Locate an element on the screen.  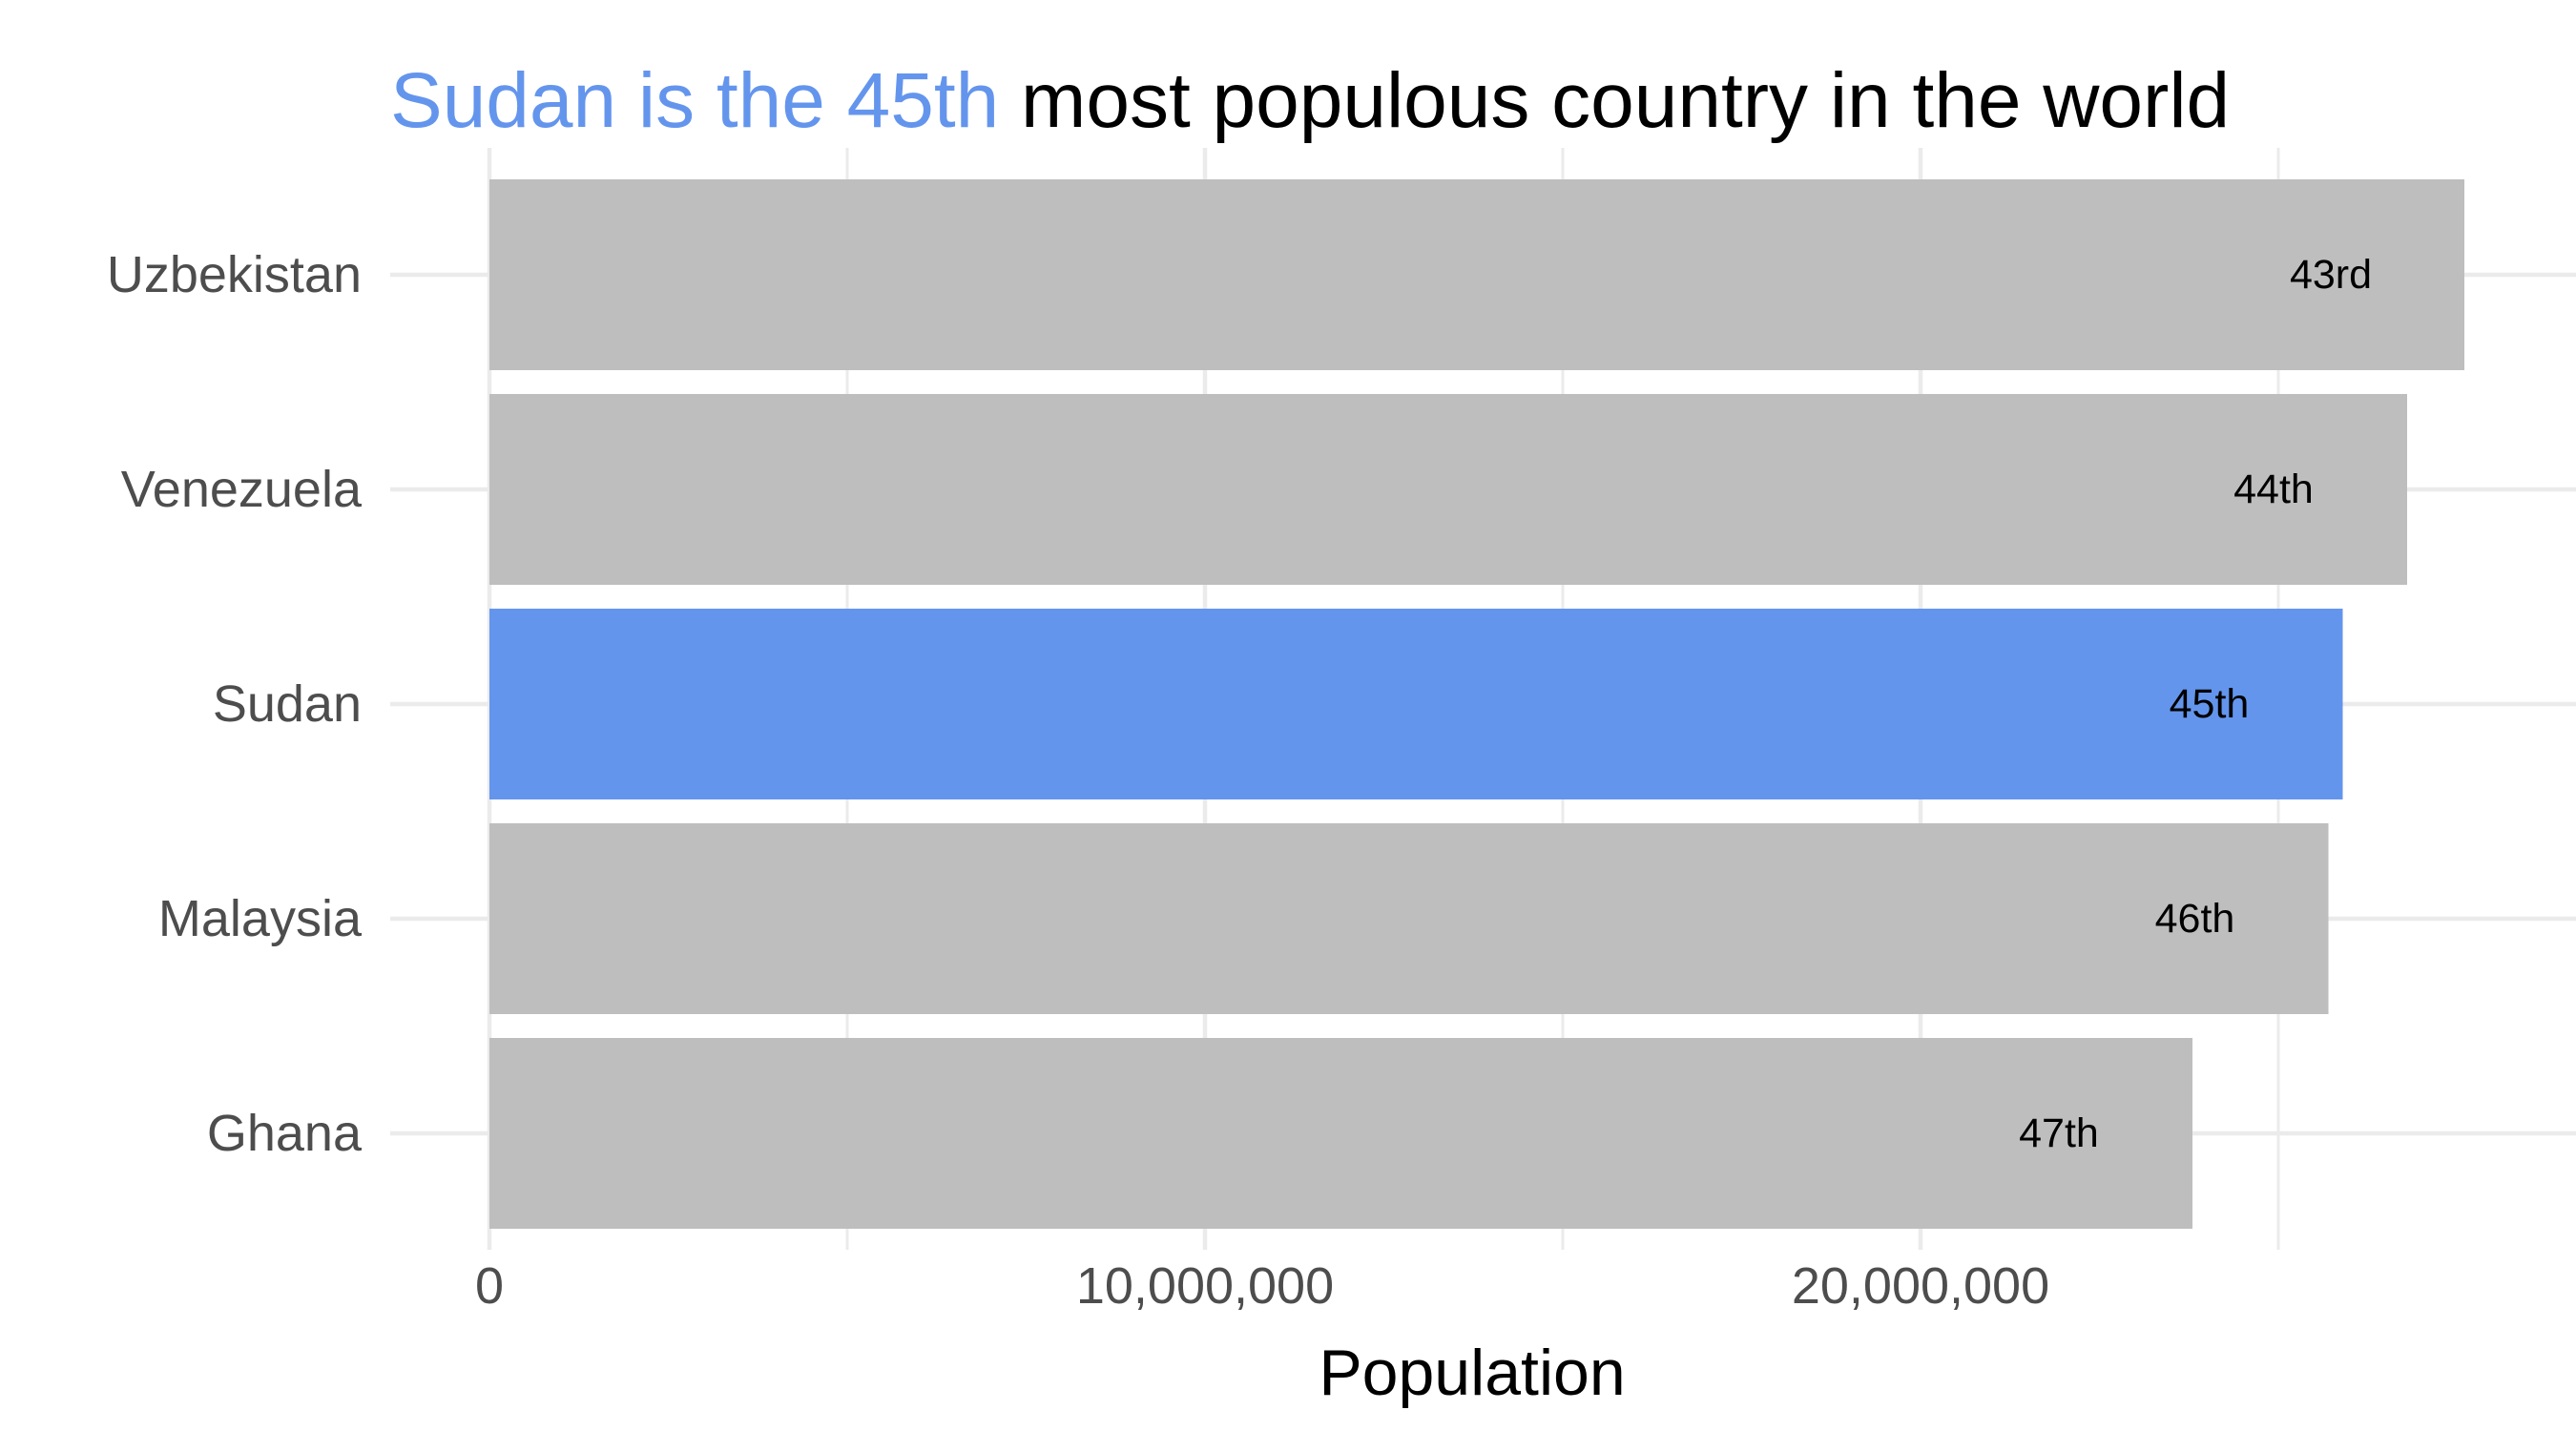
y-axis: Uzbekistan Venezuela Sudan Malaysia Ghana is located at coordinates (235, 704).